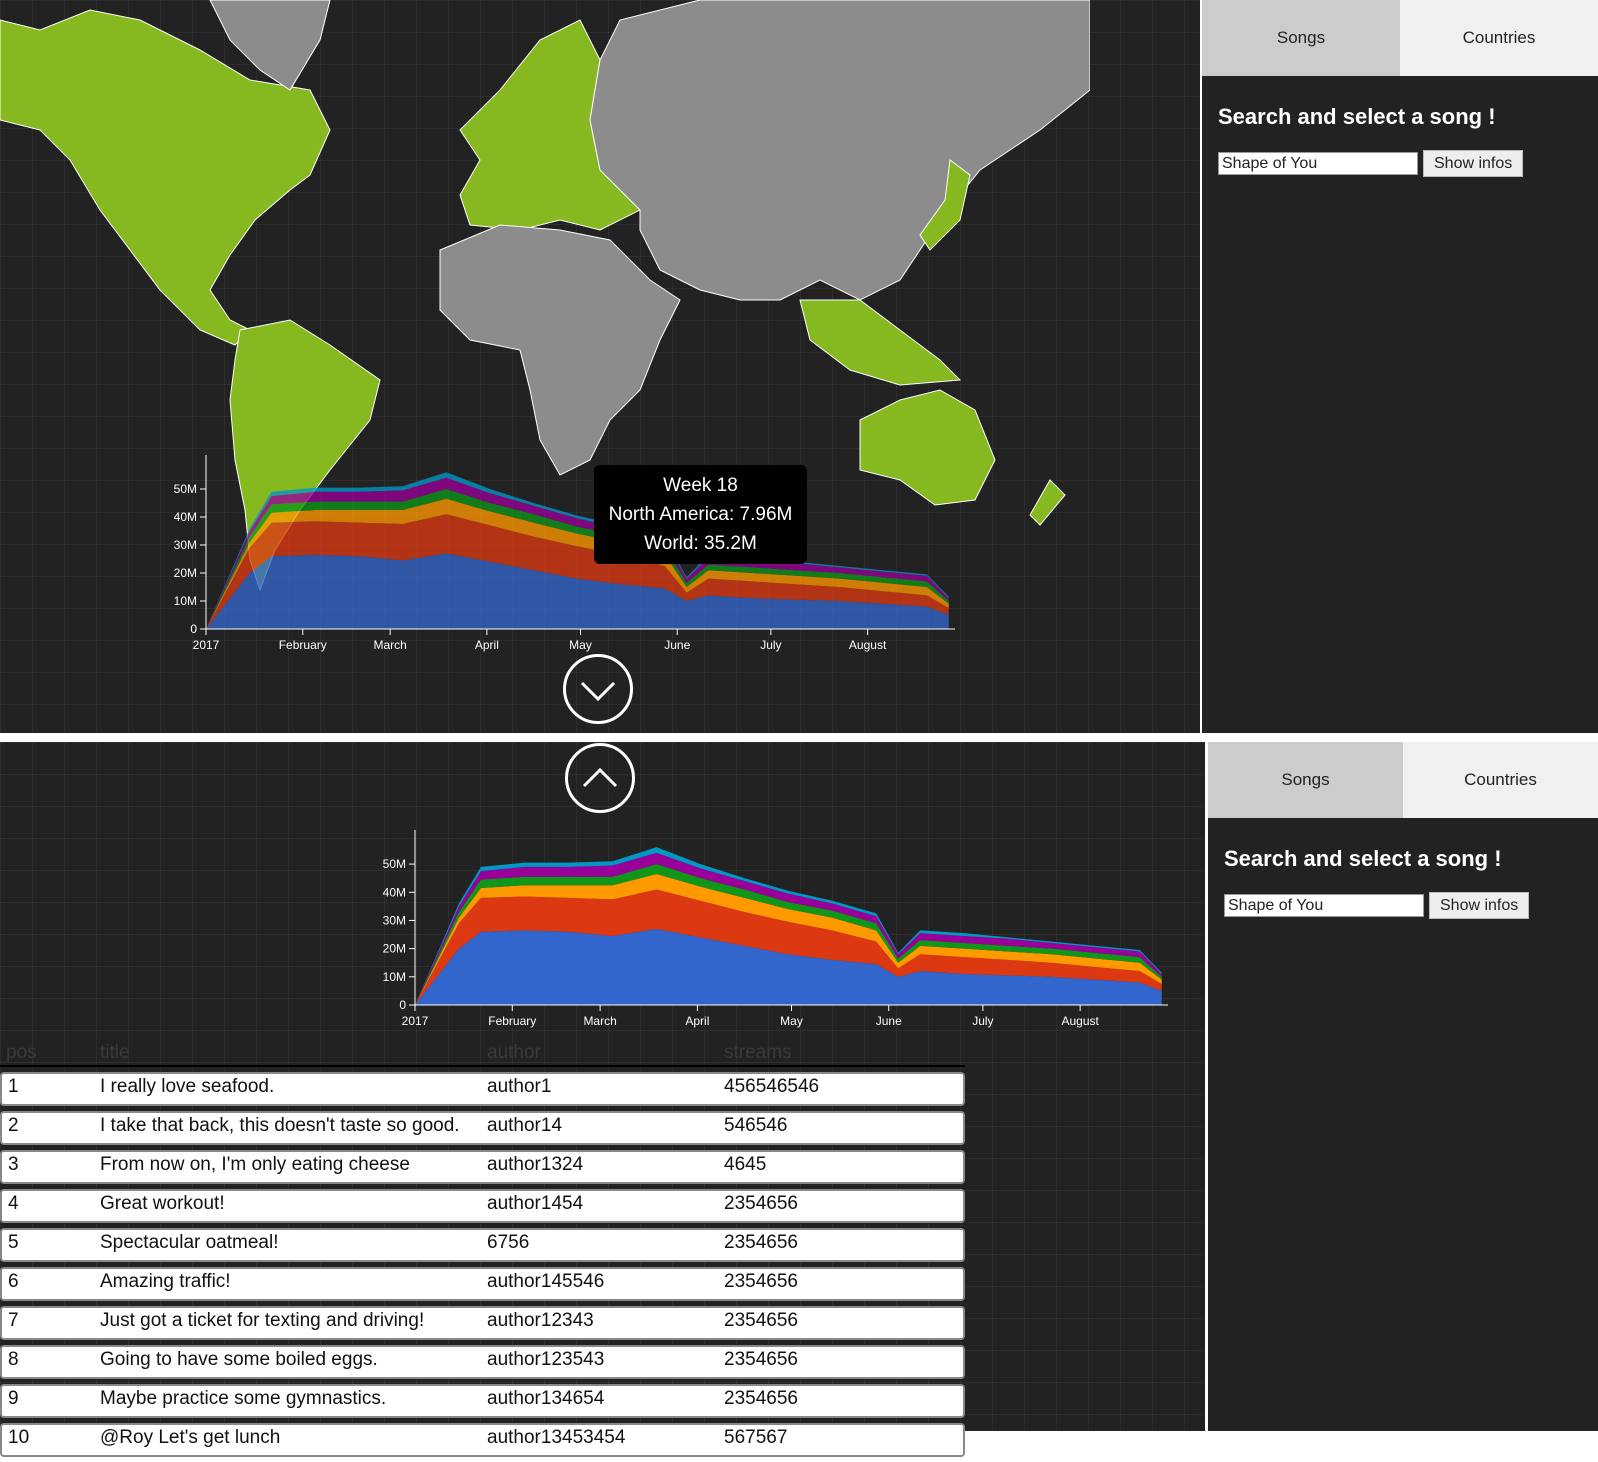  What do you see at coordinates (13, 1359) in the screenshot?
I see `cell-pos-text: 8` at bounding box center [13, 1359].